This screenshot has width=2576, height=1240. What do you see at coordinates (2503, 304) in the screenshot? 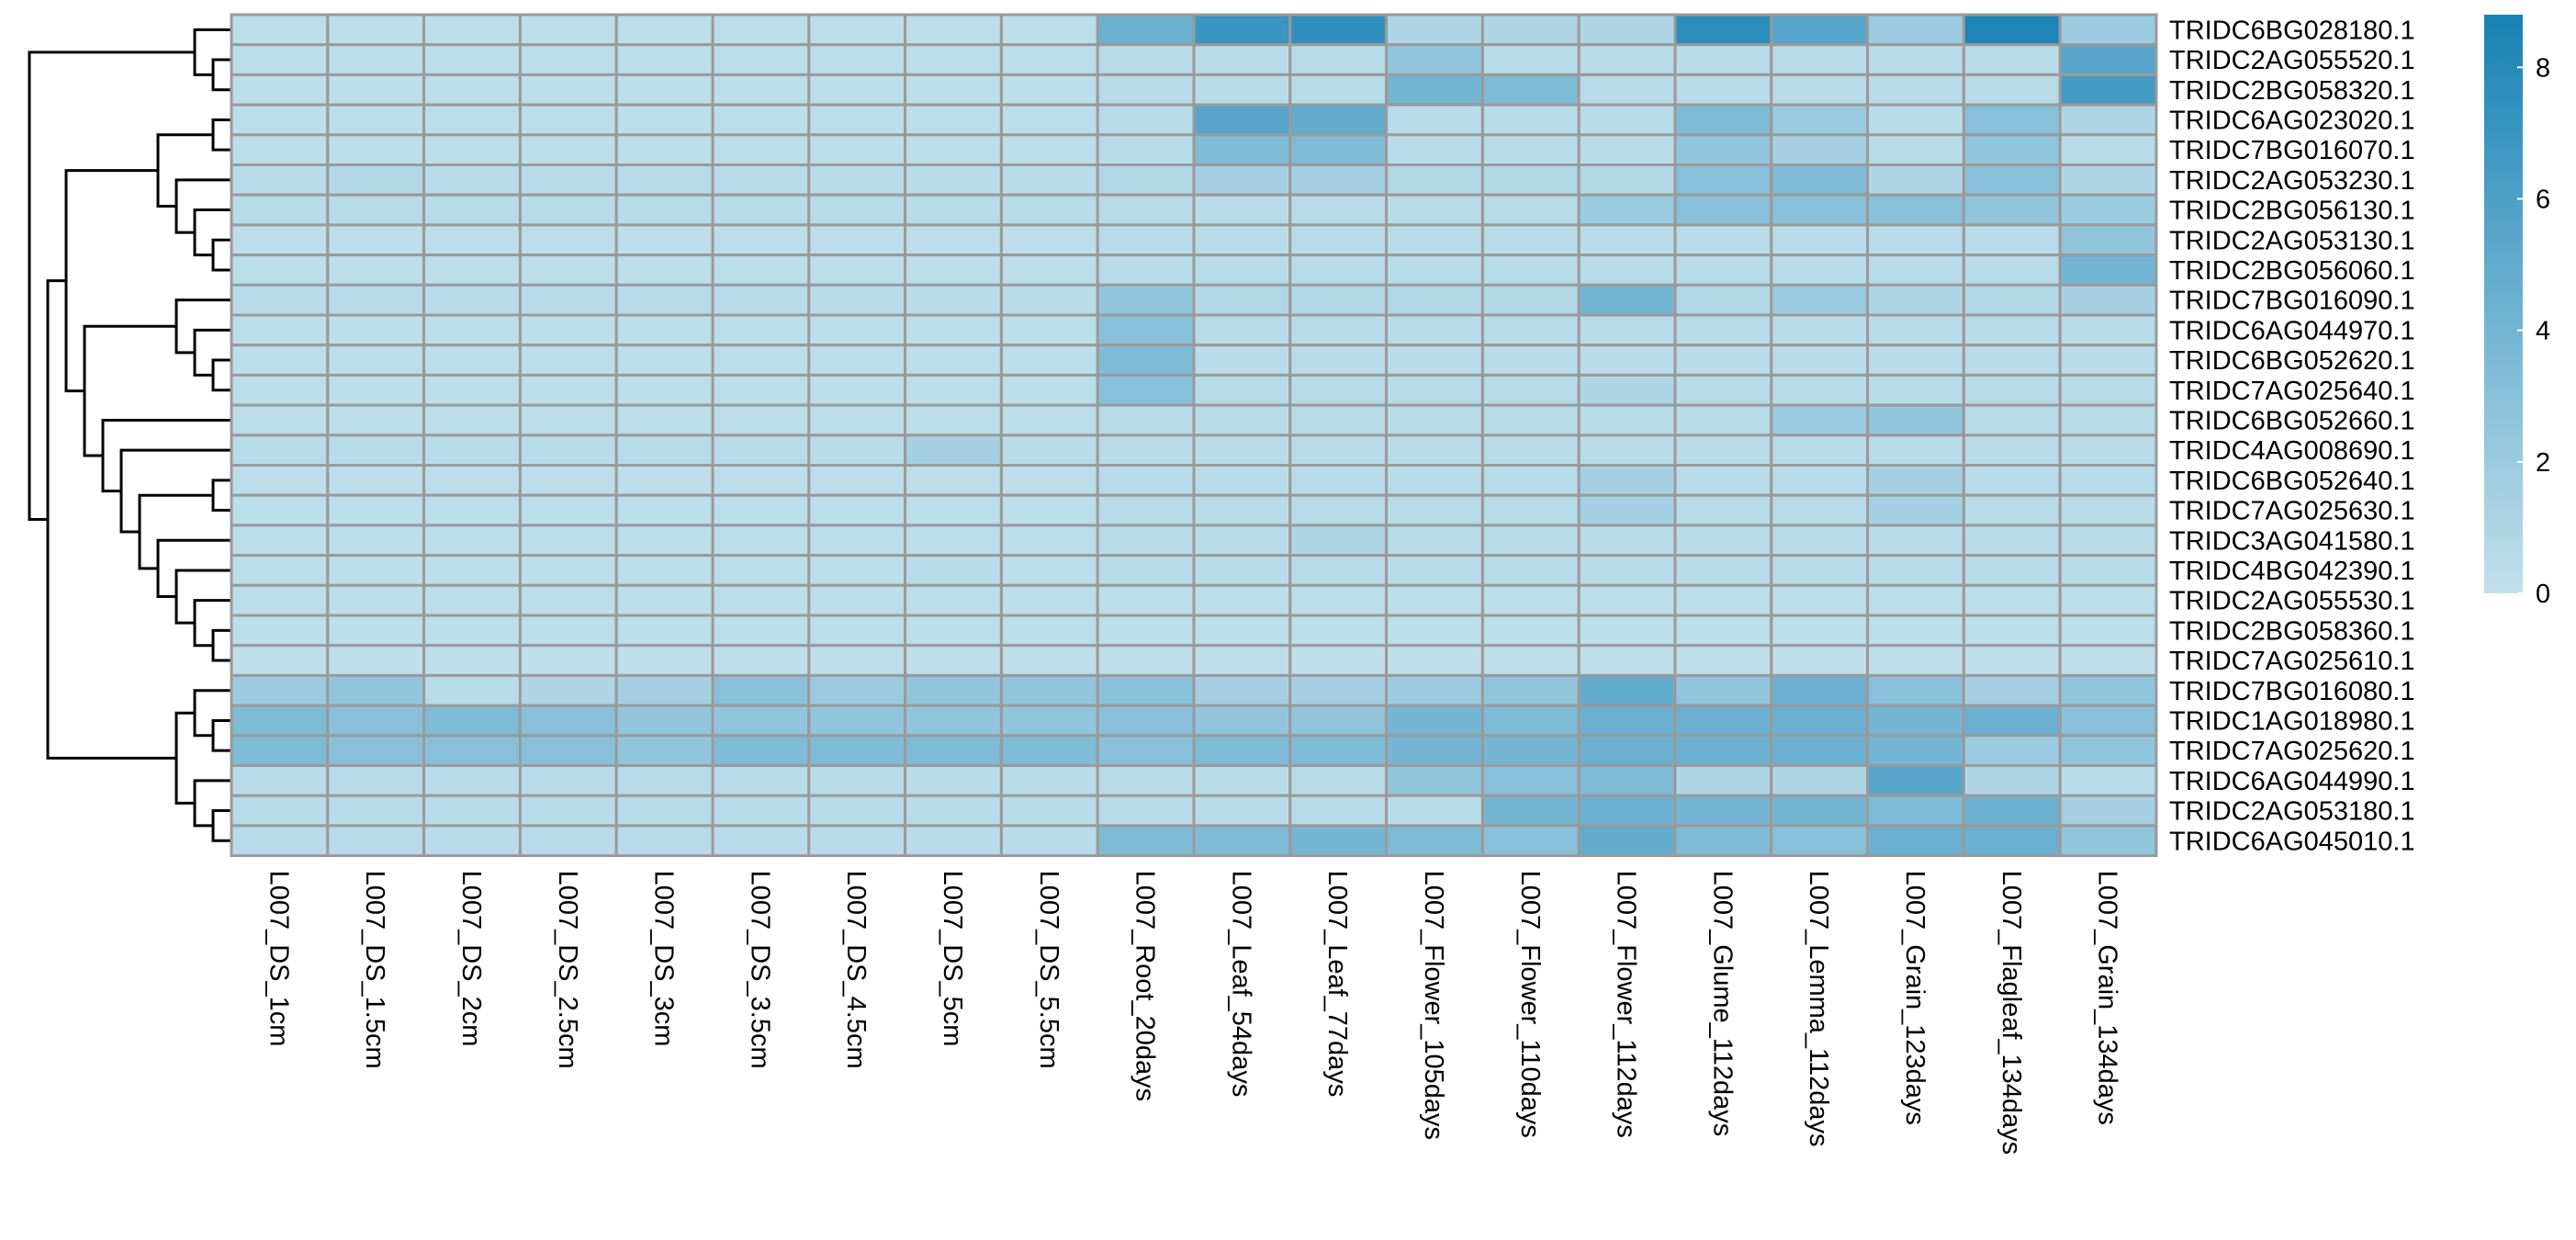
I see `color-scale-bar` at bounding box center [2503, 304].